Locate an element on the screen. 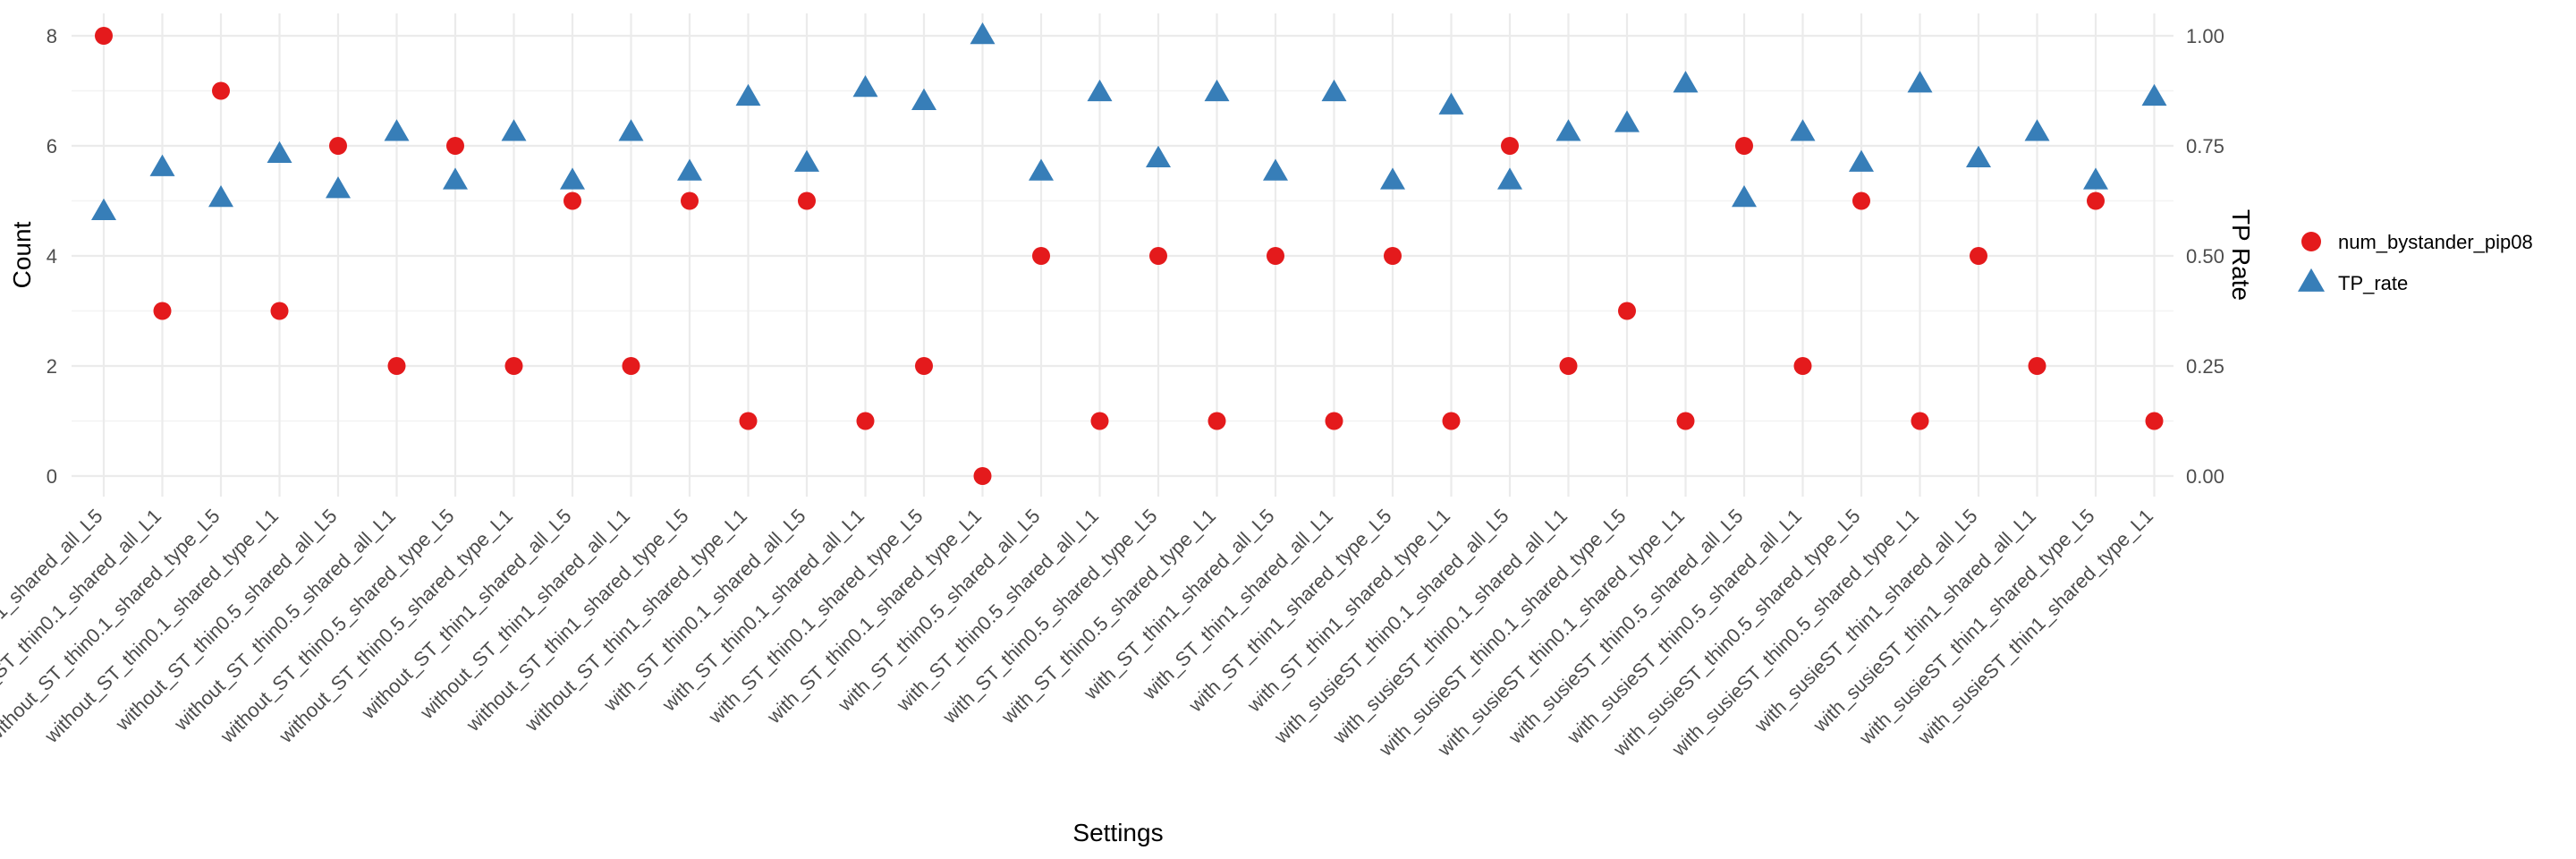  y-tick-label: 8 is located at coordinates (52, 36).